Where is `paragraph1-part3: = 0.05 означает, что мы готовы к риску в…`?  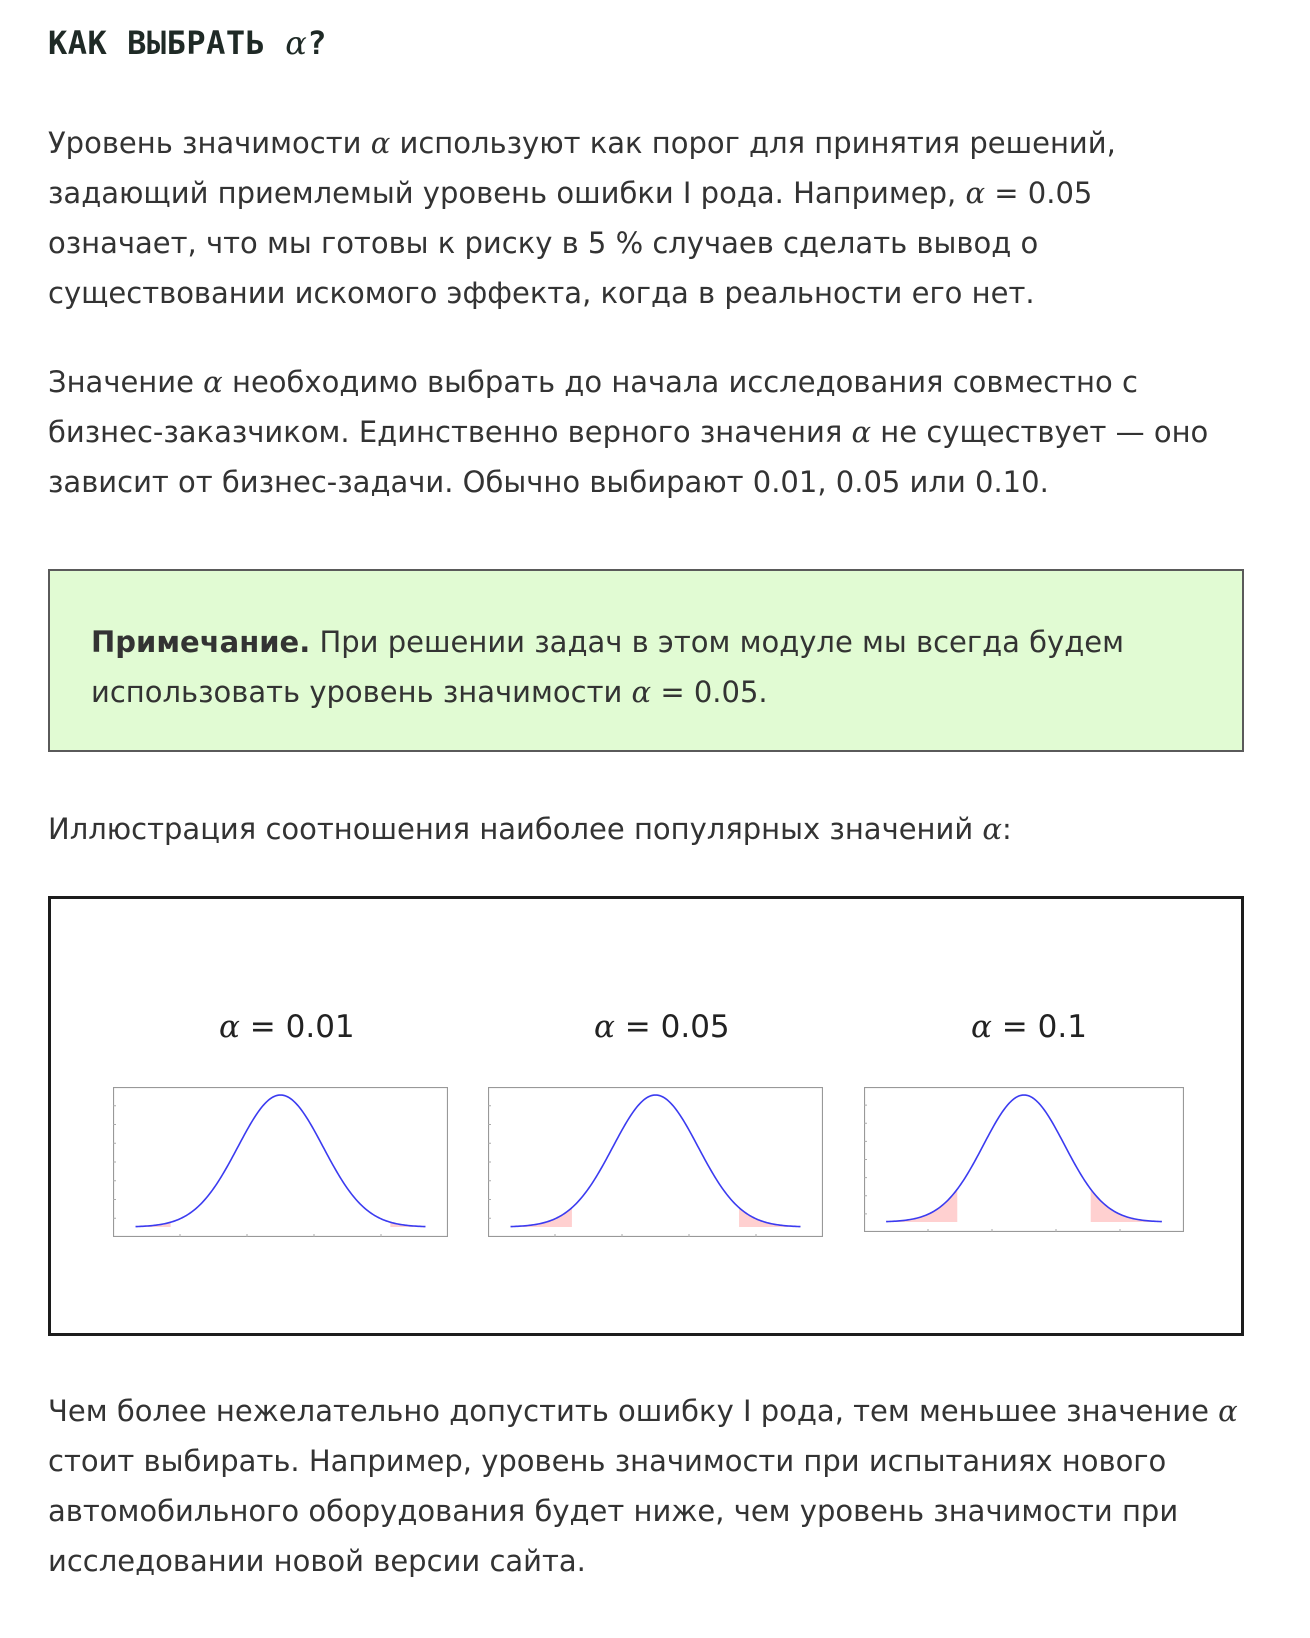
paragraph1-part3: = 0.05 означает, что мы готовы к риску в… is located at coordinates (570, 243).